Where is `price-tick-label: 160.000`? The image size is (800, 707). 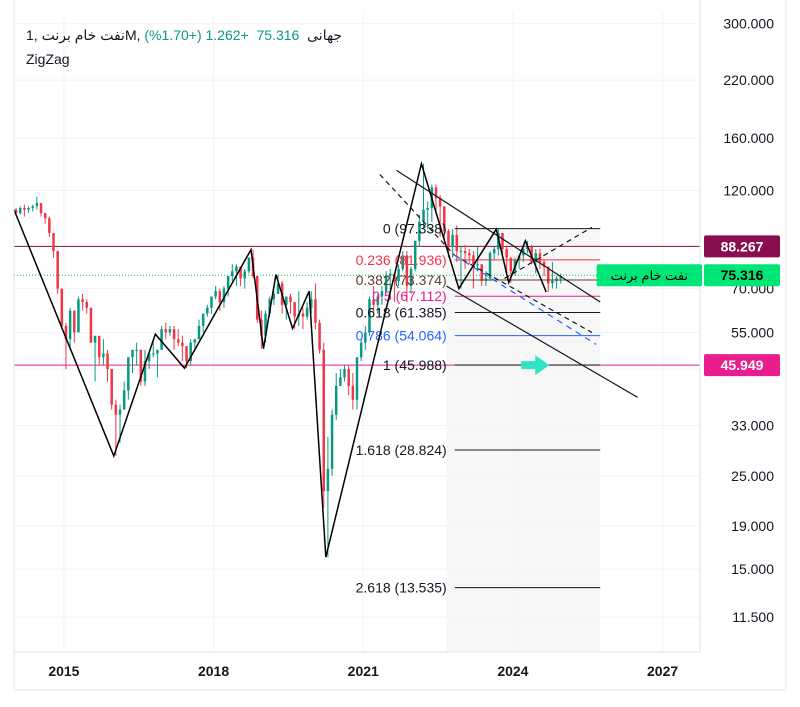 price-tick-label: 160.000 is located at coordinates (748, 138).